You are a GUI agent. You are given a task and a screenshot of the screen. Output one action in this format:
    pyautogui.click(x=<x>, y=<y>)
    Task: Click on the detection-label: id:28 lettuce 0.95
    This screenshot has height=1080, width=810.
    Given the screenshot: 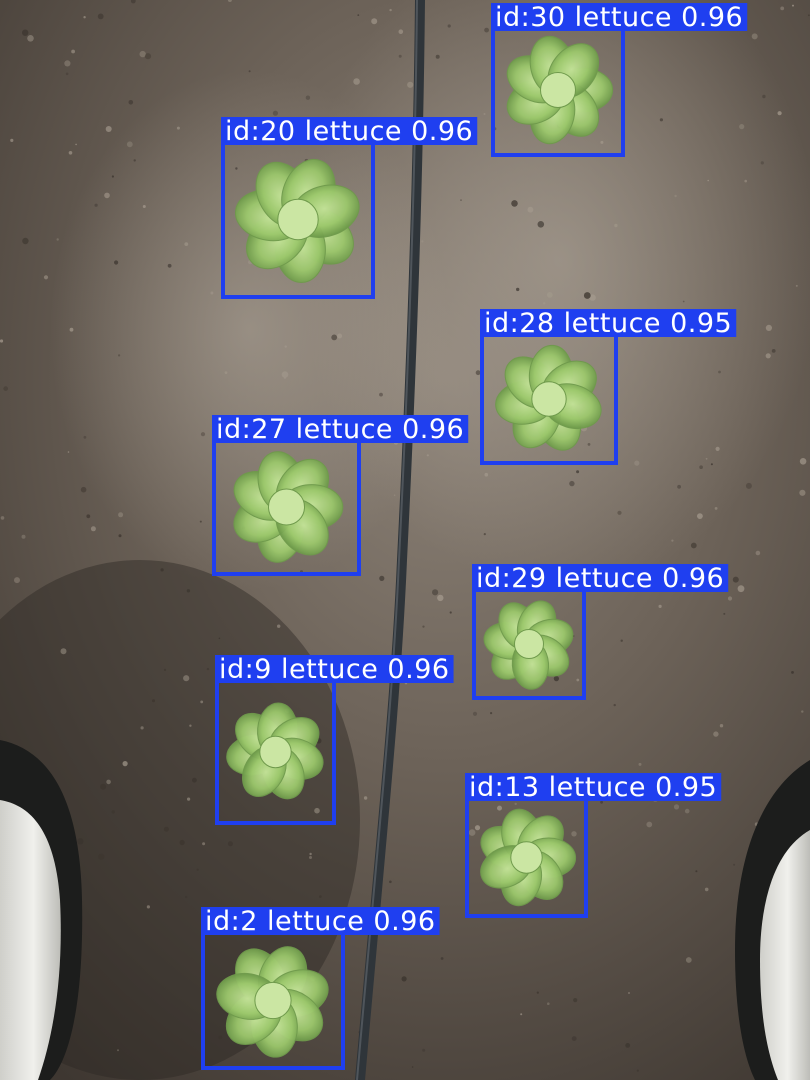 What is the action you would take?
    pyautogui.click(x=608, y=323)
    